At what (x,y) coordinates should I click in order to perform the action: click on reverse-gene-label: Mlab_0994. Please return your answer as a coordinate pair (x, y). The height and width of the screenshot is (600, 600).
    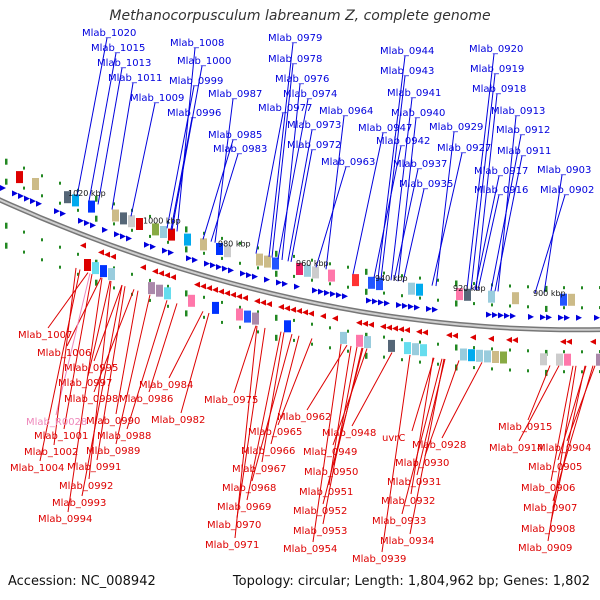
    Looking at the image, I should click on (65, 519).